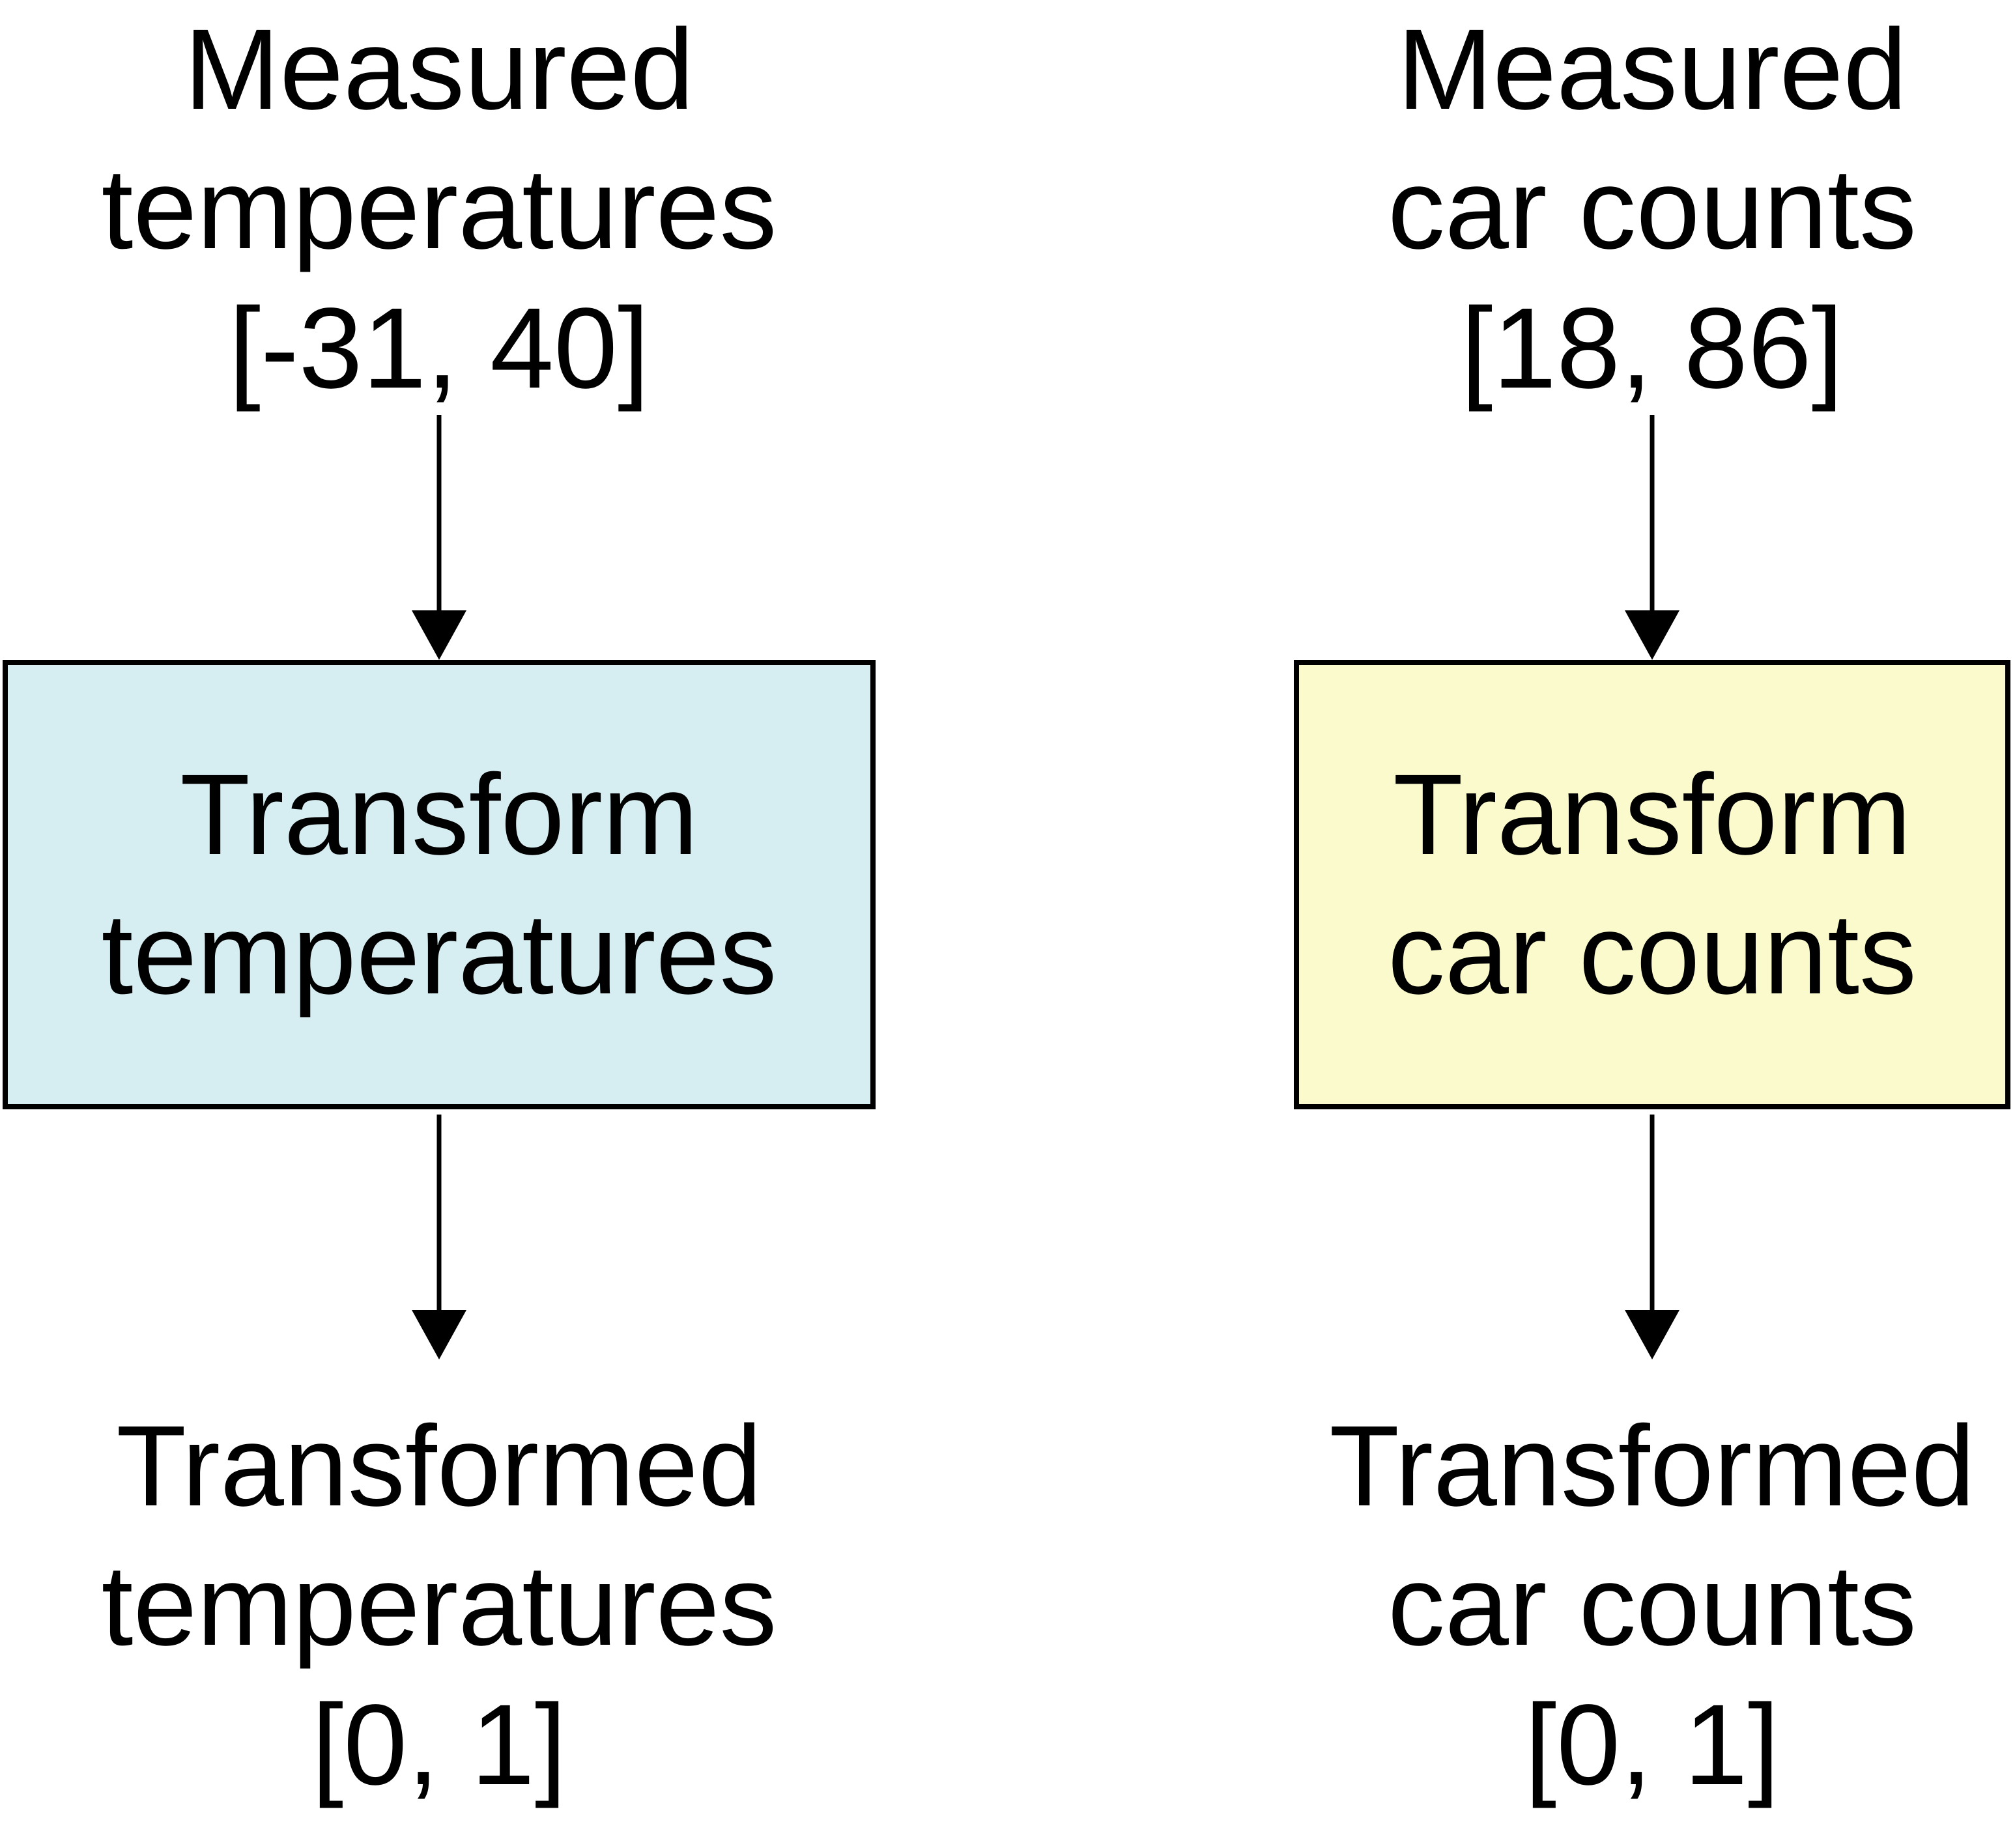  Describe the element at coordinates (1652, 884) in the screenshot. I see `transform-car-counts-box: Transform car counts` at that location.